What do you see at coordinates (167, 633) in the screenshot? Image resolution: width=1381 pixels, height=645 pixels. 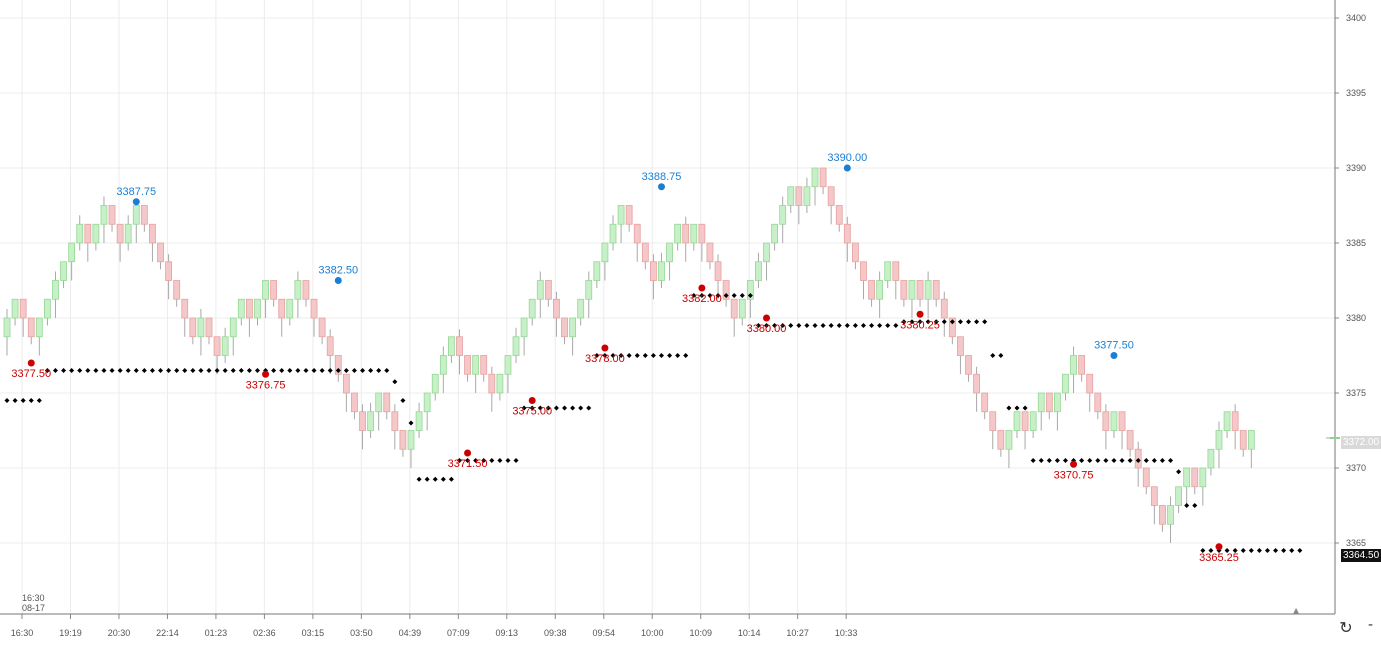 I see `x-tick-label: 22:14` at bounding box center [167, 633].